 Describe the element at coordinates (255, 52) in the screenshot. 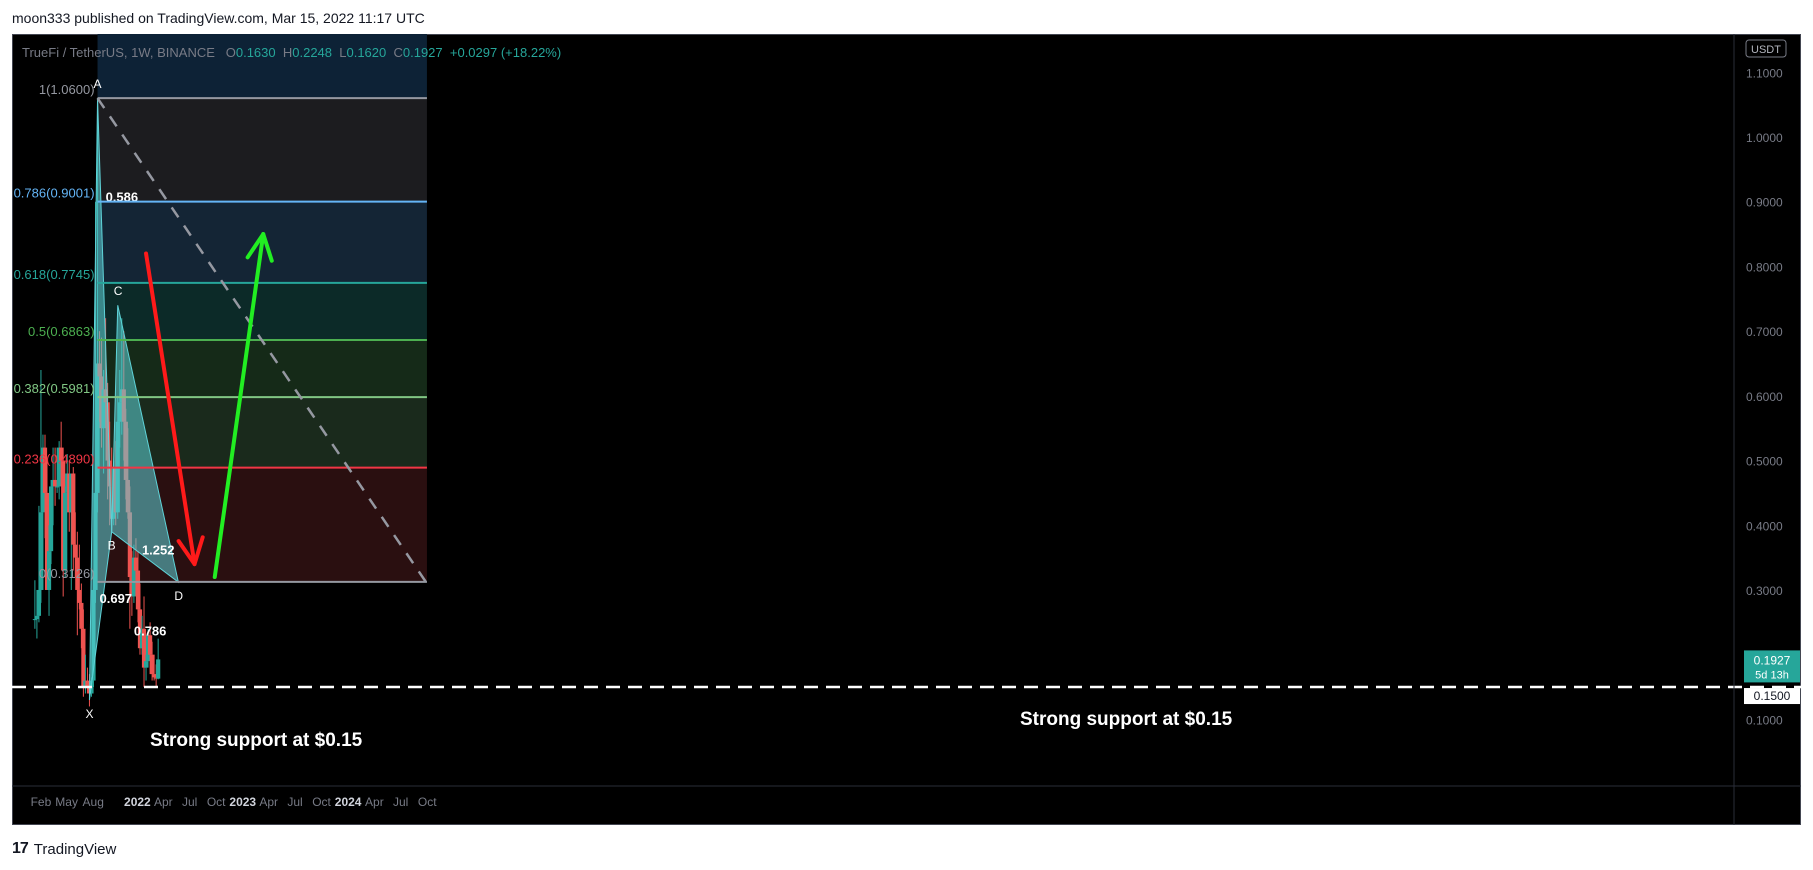

I see `open-value: 0.1630` at that location.